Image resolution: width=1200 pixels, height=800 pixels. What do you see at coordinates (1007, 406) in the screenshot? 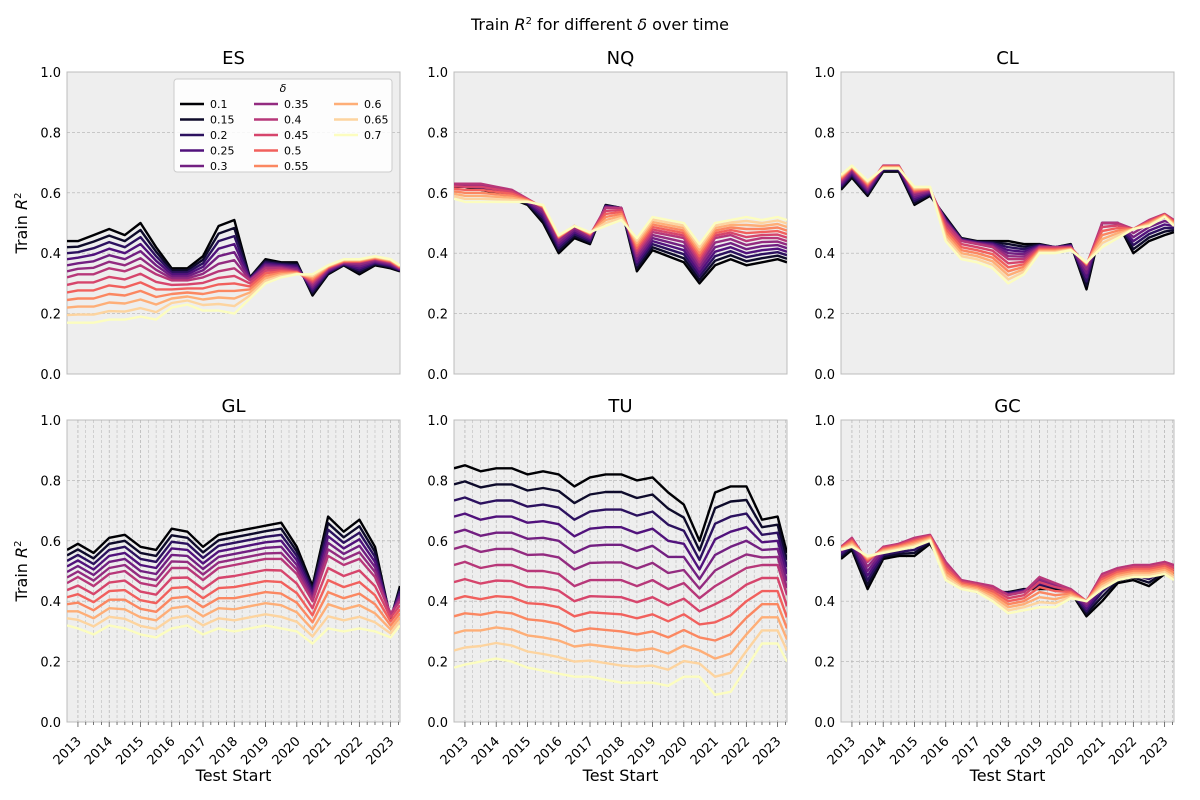
I see `panel-title: GC` at bounding box center [1007, 406].